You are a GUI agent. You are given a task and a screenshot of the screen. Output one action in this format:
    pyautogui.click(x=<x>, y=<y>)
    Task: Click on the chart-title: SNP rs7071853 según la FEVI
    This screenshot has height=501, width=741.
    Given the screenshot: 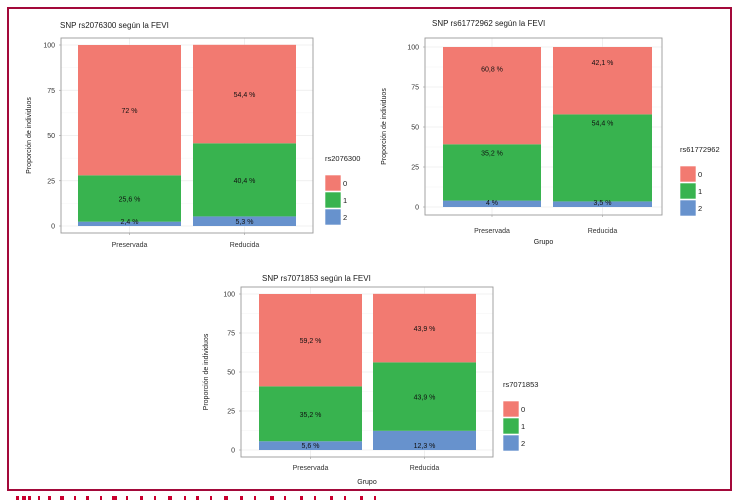 What is the action you would take?
    pyautogui.click(x=316, y=278)
    